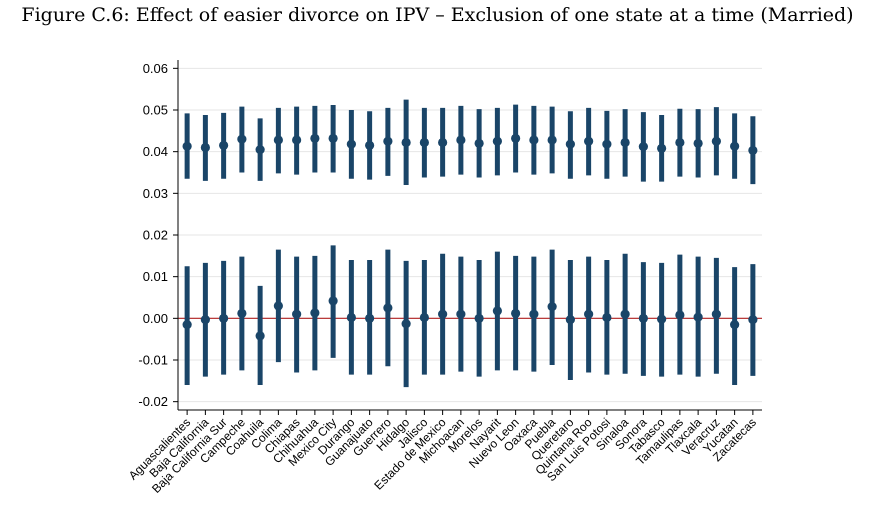 This screenshot has height=514, width=875. What do you see at coordinates (155, 318) in the screenshot?
I see `y-tick-label: 0.00` at bounding box center [155, 318].